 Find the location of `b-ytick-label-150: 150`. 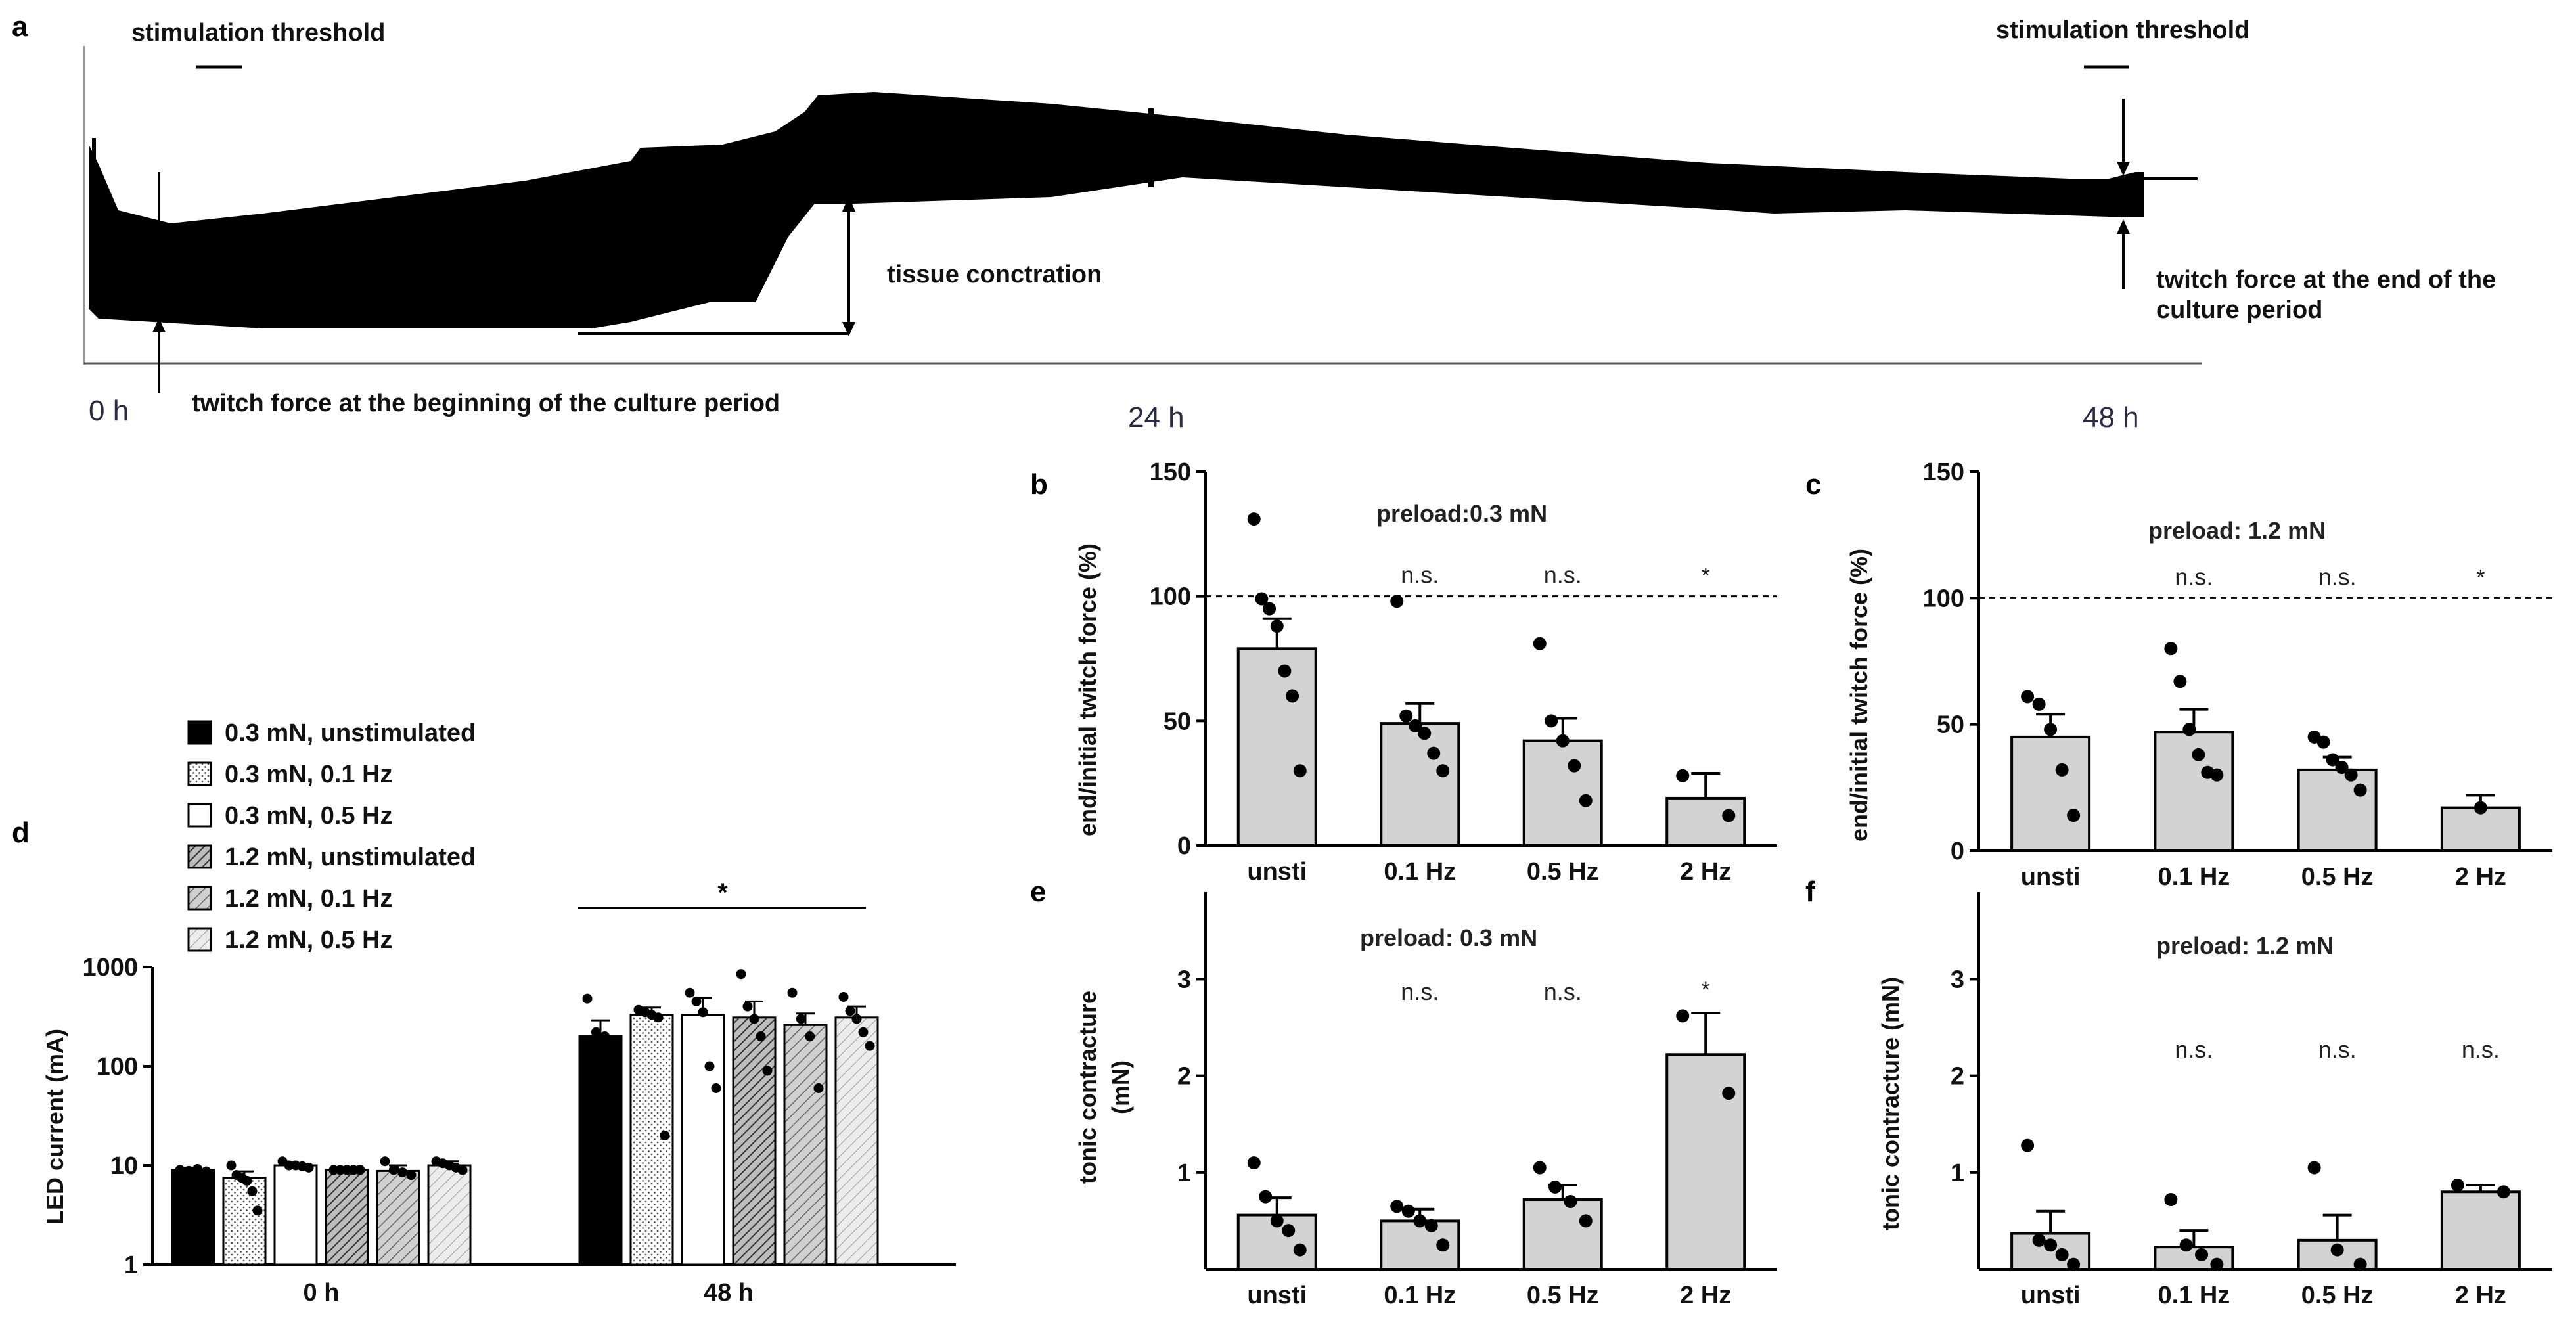

b-ytick-label-150: 150 is located at coordinates (1170, 472).